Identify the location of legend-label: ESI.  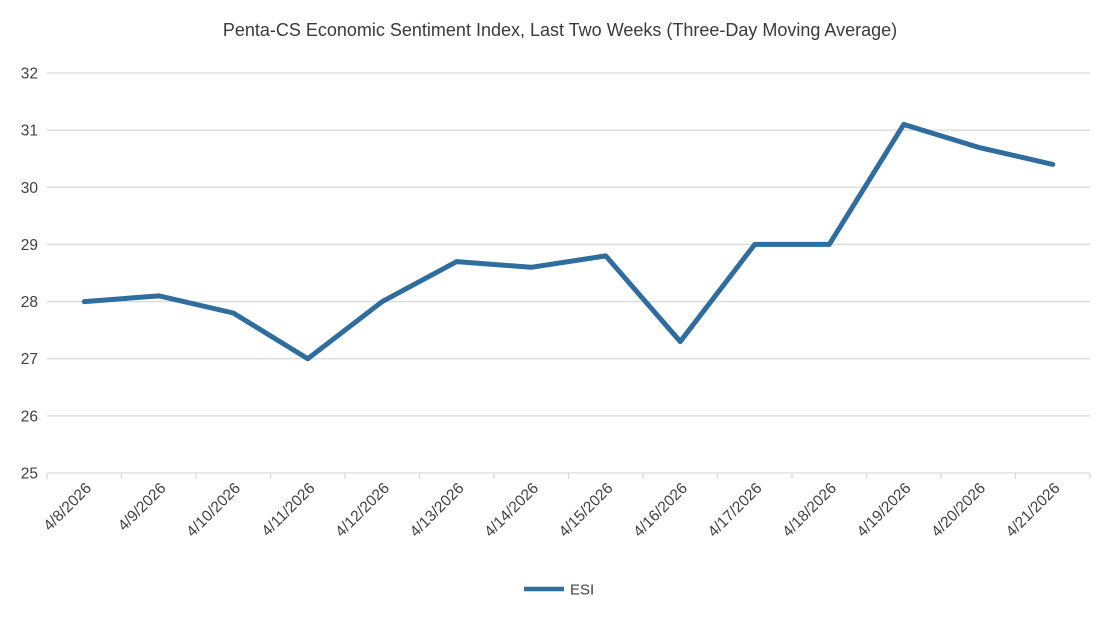
(582, 590).